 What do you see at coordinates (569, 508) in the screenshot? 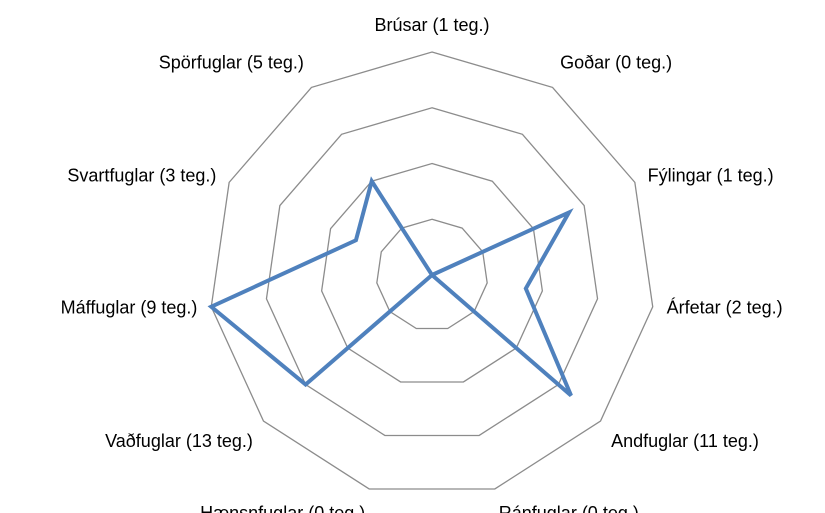
I see `category-label: Ránfuglar (0 teg.)` at bounding box center [569, 508].